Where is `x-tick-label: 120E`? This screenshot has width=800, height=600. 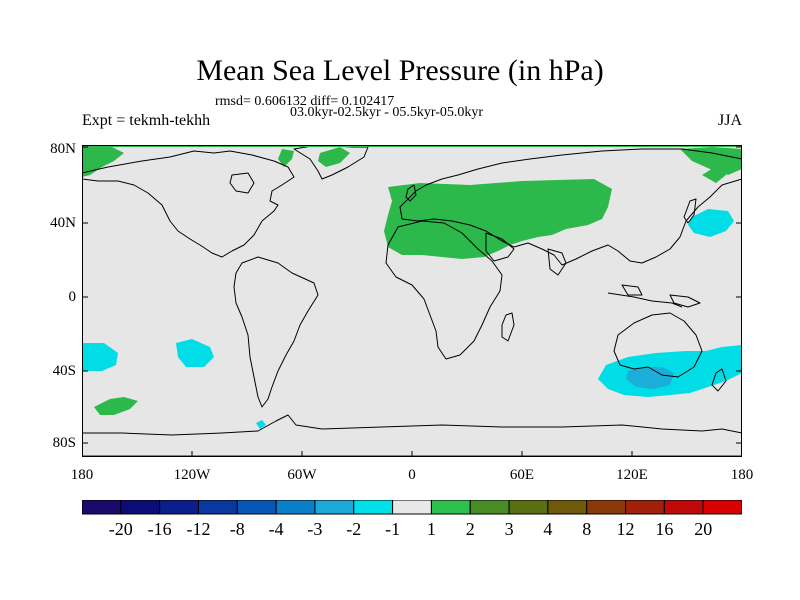
x-tick-label: 120E is located at coordinates (632, 475).